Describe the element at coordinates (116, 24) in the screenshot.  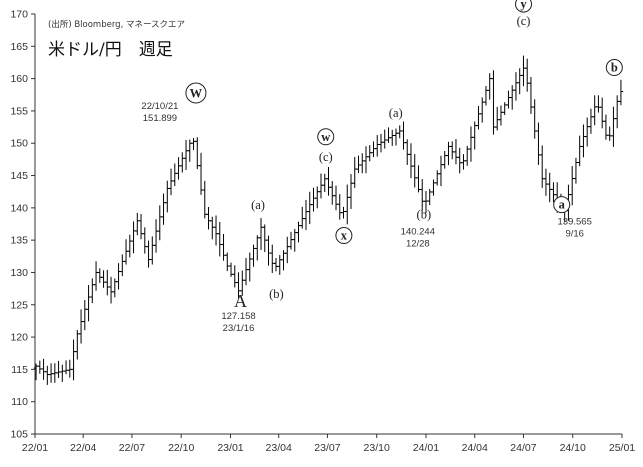
I see `source-note: (出所) Bloomberg, マネースクエア` at that location.